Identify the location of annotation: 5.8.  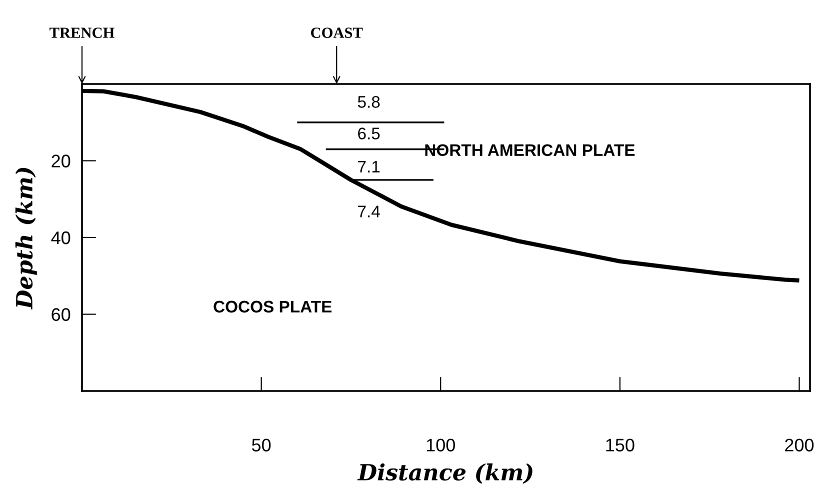
(369, 102).